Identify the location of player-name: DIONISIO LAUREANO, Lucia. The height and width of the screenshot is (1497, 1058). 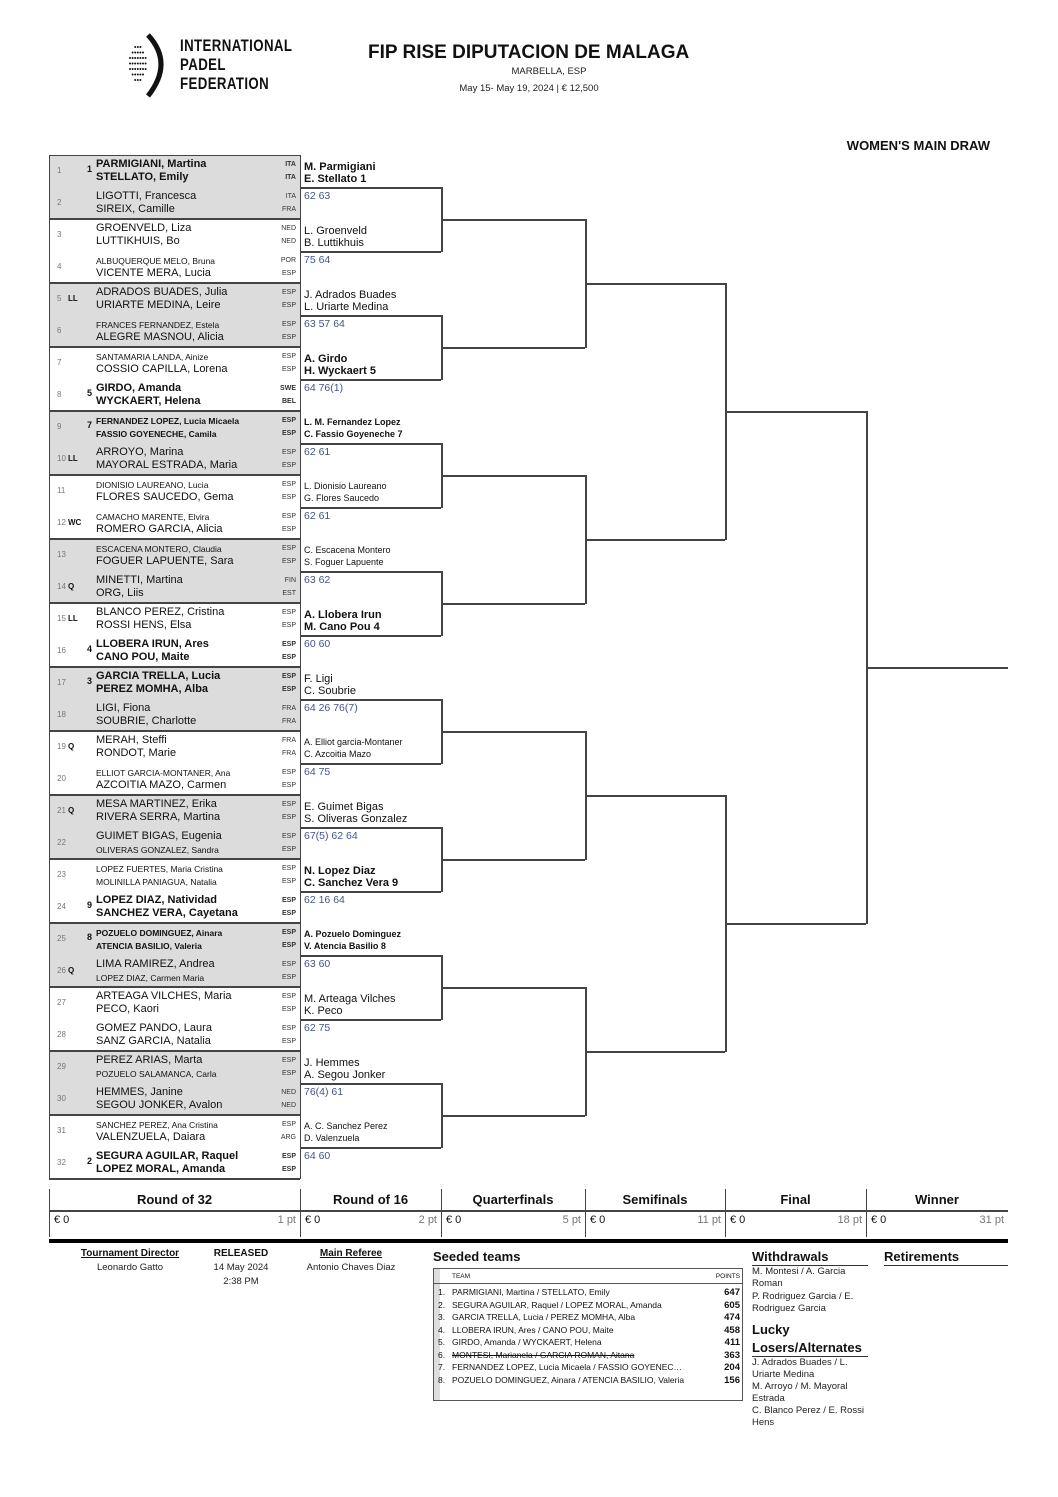
(152, 485).